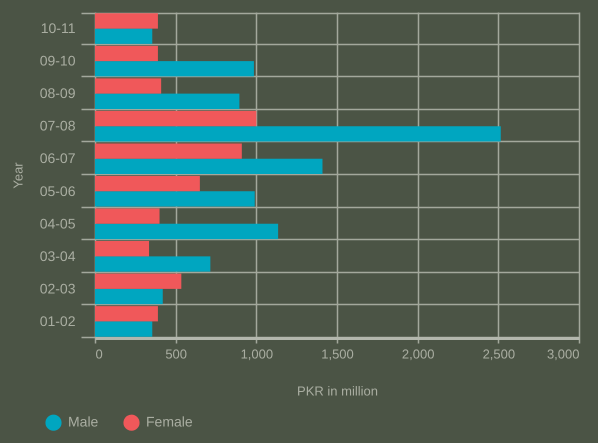 The image size is (598, 443). Describe the element at coordinates (337, 391) in the screenshot. I see `x-axis-title: PKR in million` at that location.